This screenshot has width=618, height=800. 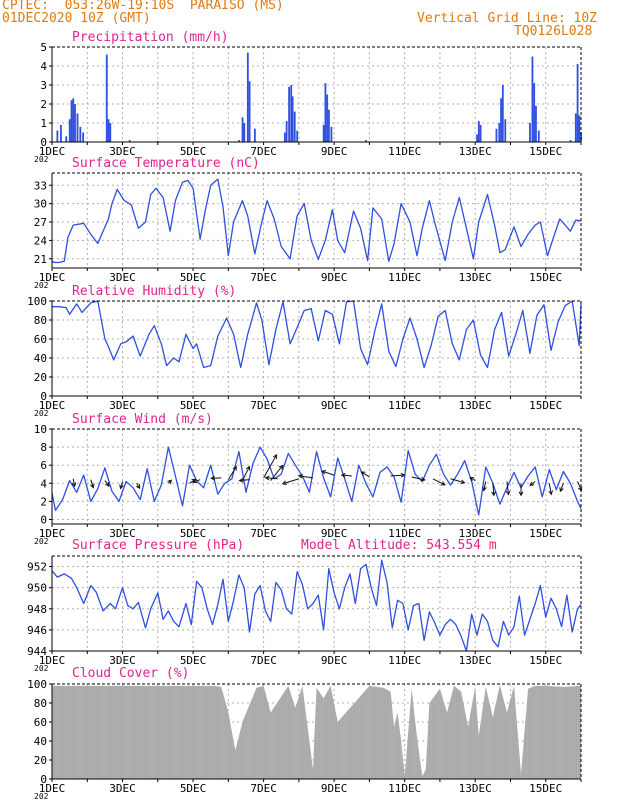 I want to click on header-run-time: 01DEC2020 10Z (GMT), so click(x=76, y=18).